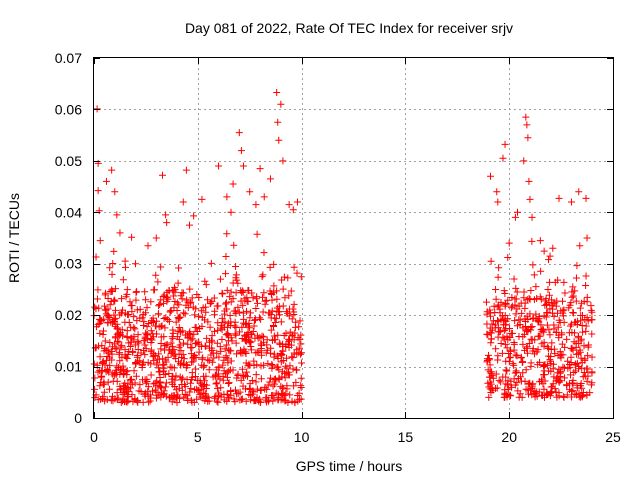 The width and height of the screenshot is (640, 480). I want to click on y-tick-label: 0.04, so click(68, 212).